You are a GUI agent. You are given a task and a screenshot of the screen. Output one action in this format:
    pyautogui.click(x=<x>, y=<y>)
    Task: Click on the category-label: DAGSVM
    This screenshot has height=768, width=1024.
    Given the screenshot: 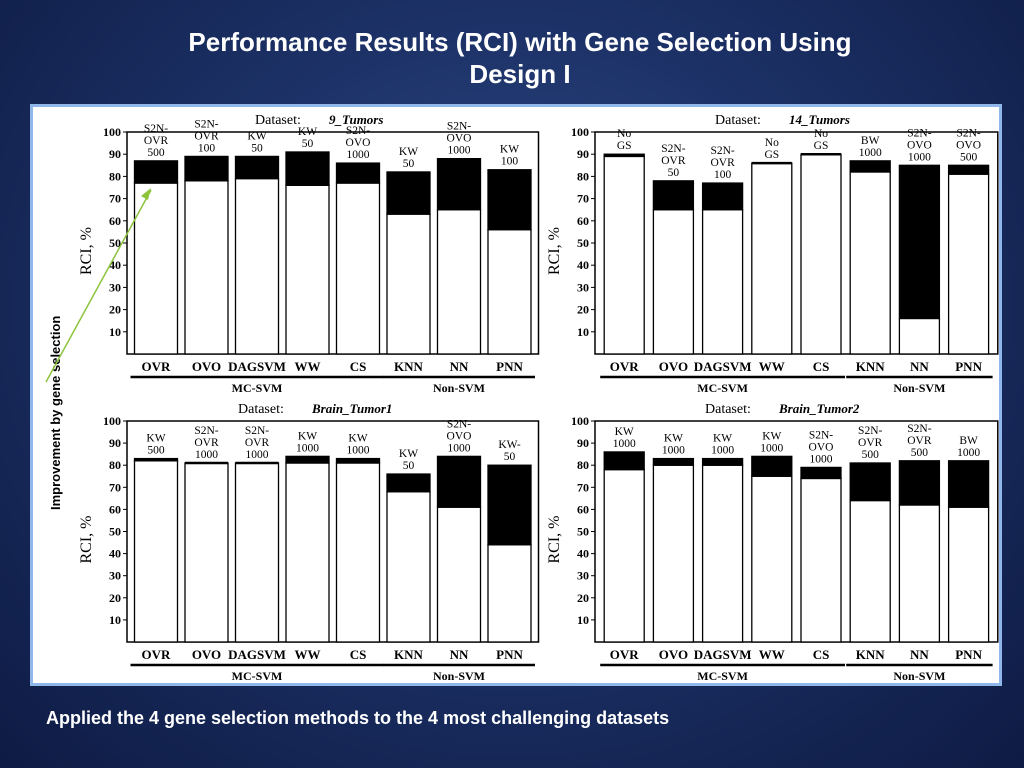 What is the action you would take?
    pyautogui.click(x=723, y=366)
    